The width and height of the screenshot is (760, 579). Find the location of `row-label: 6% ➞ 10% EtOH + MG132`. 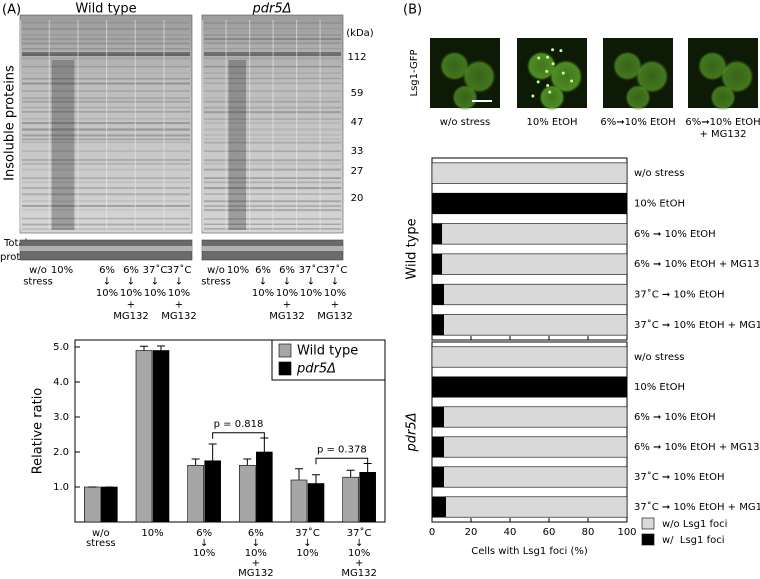

row-label: 6% ➞ 10% EtOH + MG132 is located at coordinates (697, 447).